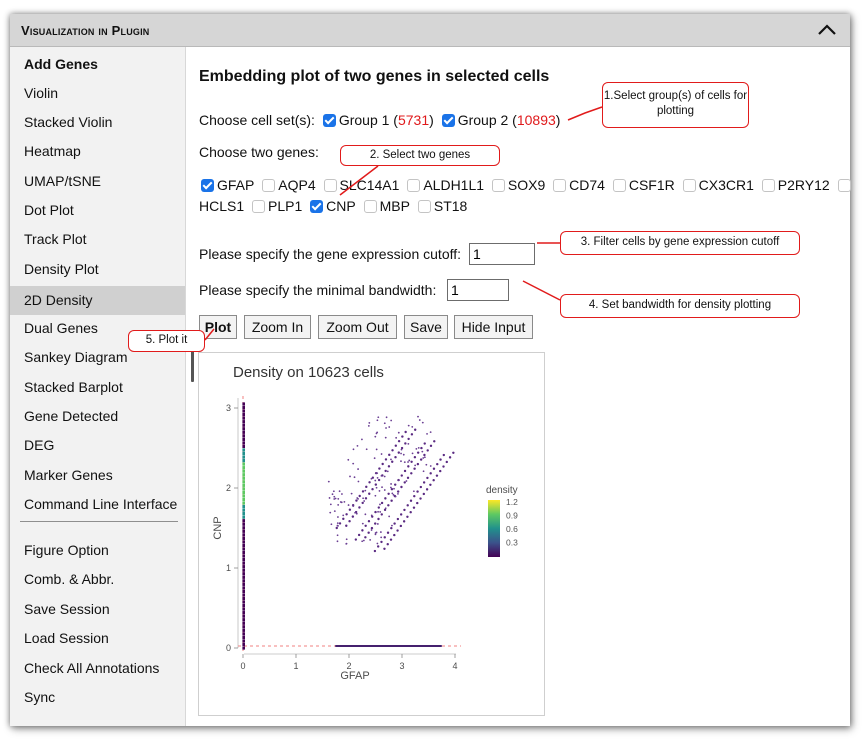 The width and height of the screenshot is (866, 741). What do you see at coordinates (689, 185) in the screenshot?
I see `gene-checkbox-cx3cr1` at bounding box center [689, 185].